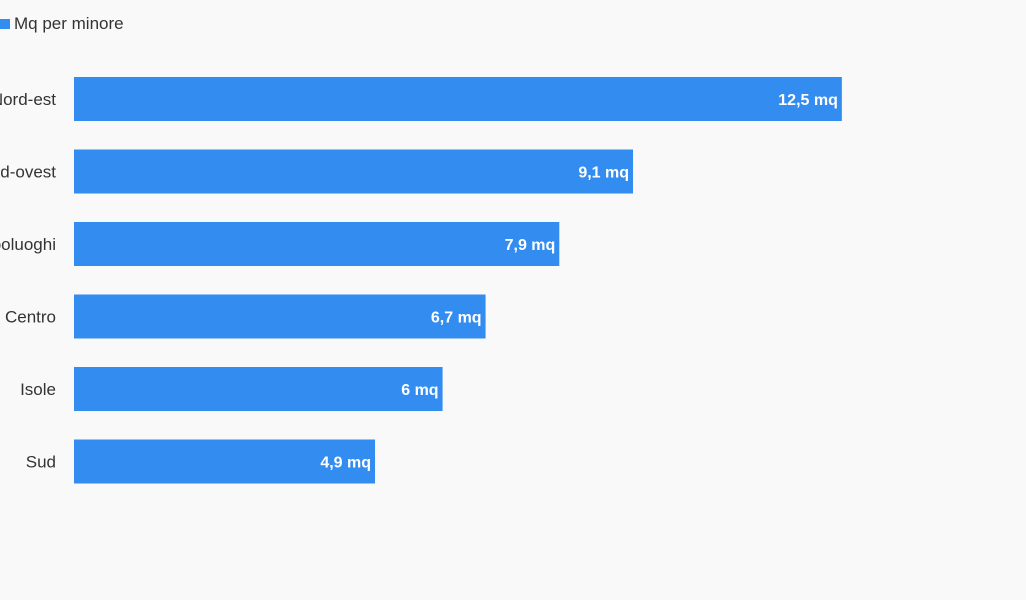 The width and height of the screenshot is (1026, 600). I want to click on legend: Mq per minore, so click(62, 24).